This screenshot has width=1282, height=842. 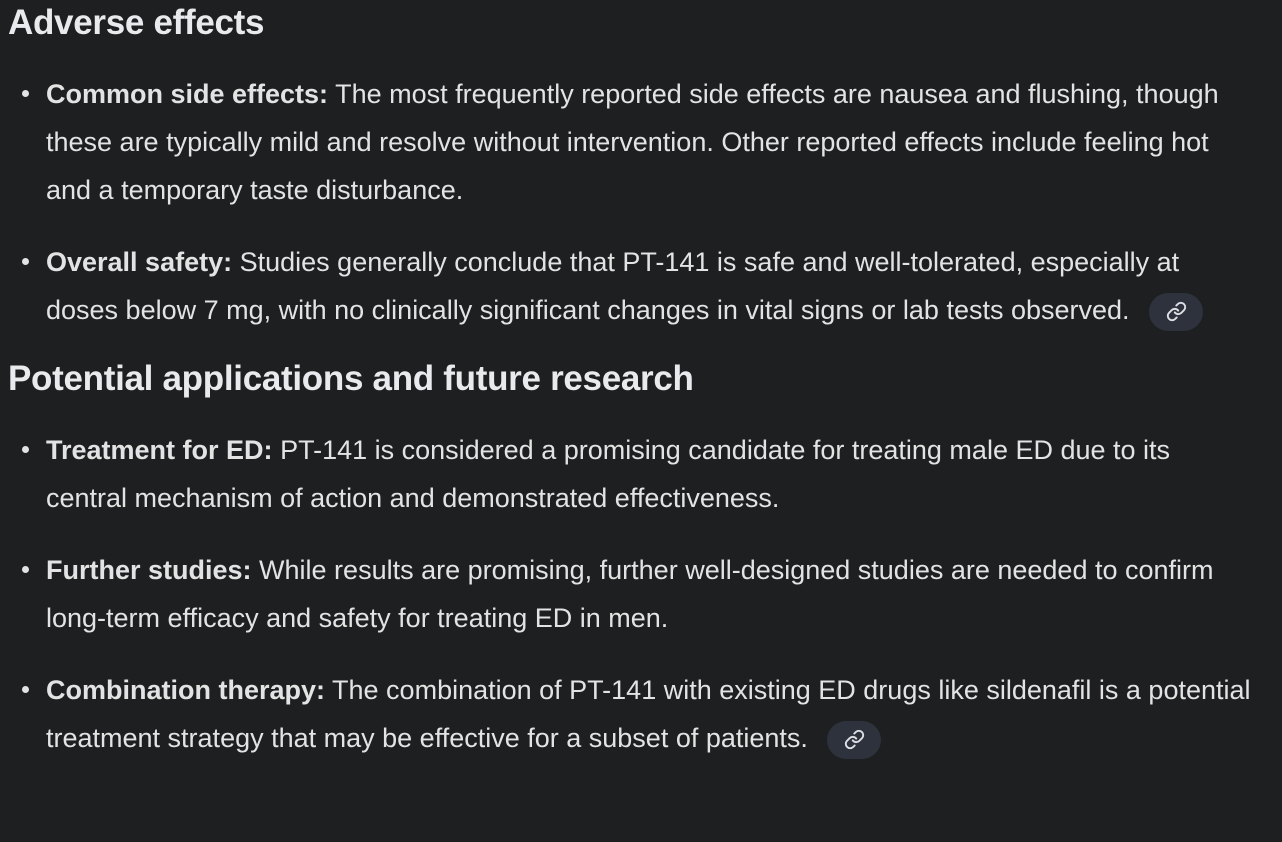 What do you see at coordinates (136, 22) in the screenshot?
I see `section-heading: Adverse effects` at bounding box center [136, 22].